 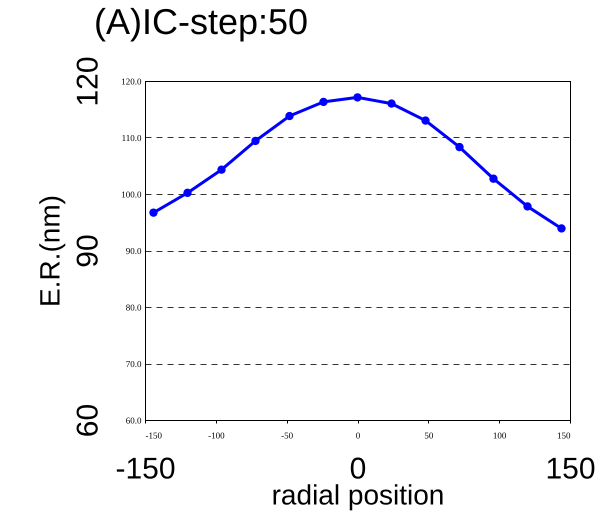 What do you see at coordinates (134, 307) in the screenshot?
I see `y2-tick-label: 80.0` at bounding box center [134, 307].